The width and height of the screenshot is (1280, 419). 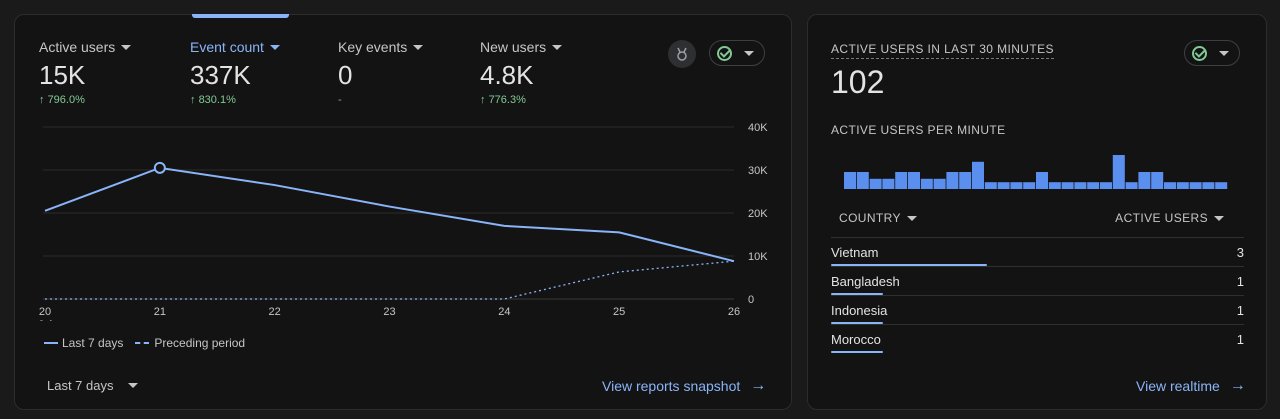 What do you see at coordinates (80, 385) in the screenshot?
I see `date-range-label: Last 7 days` at bounding box center [80, 385].